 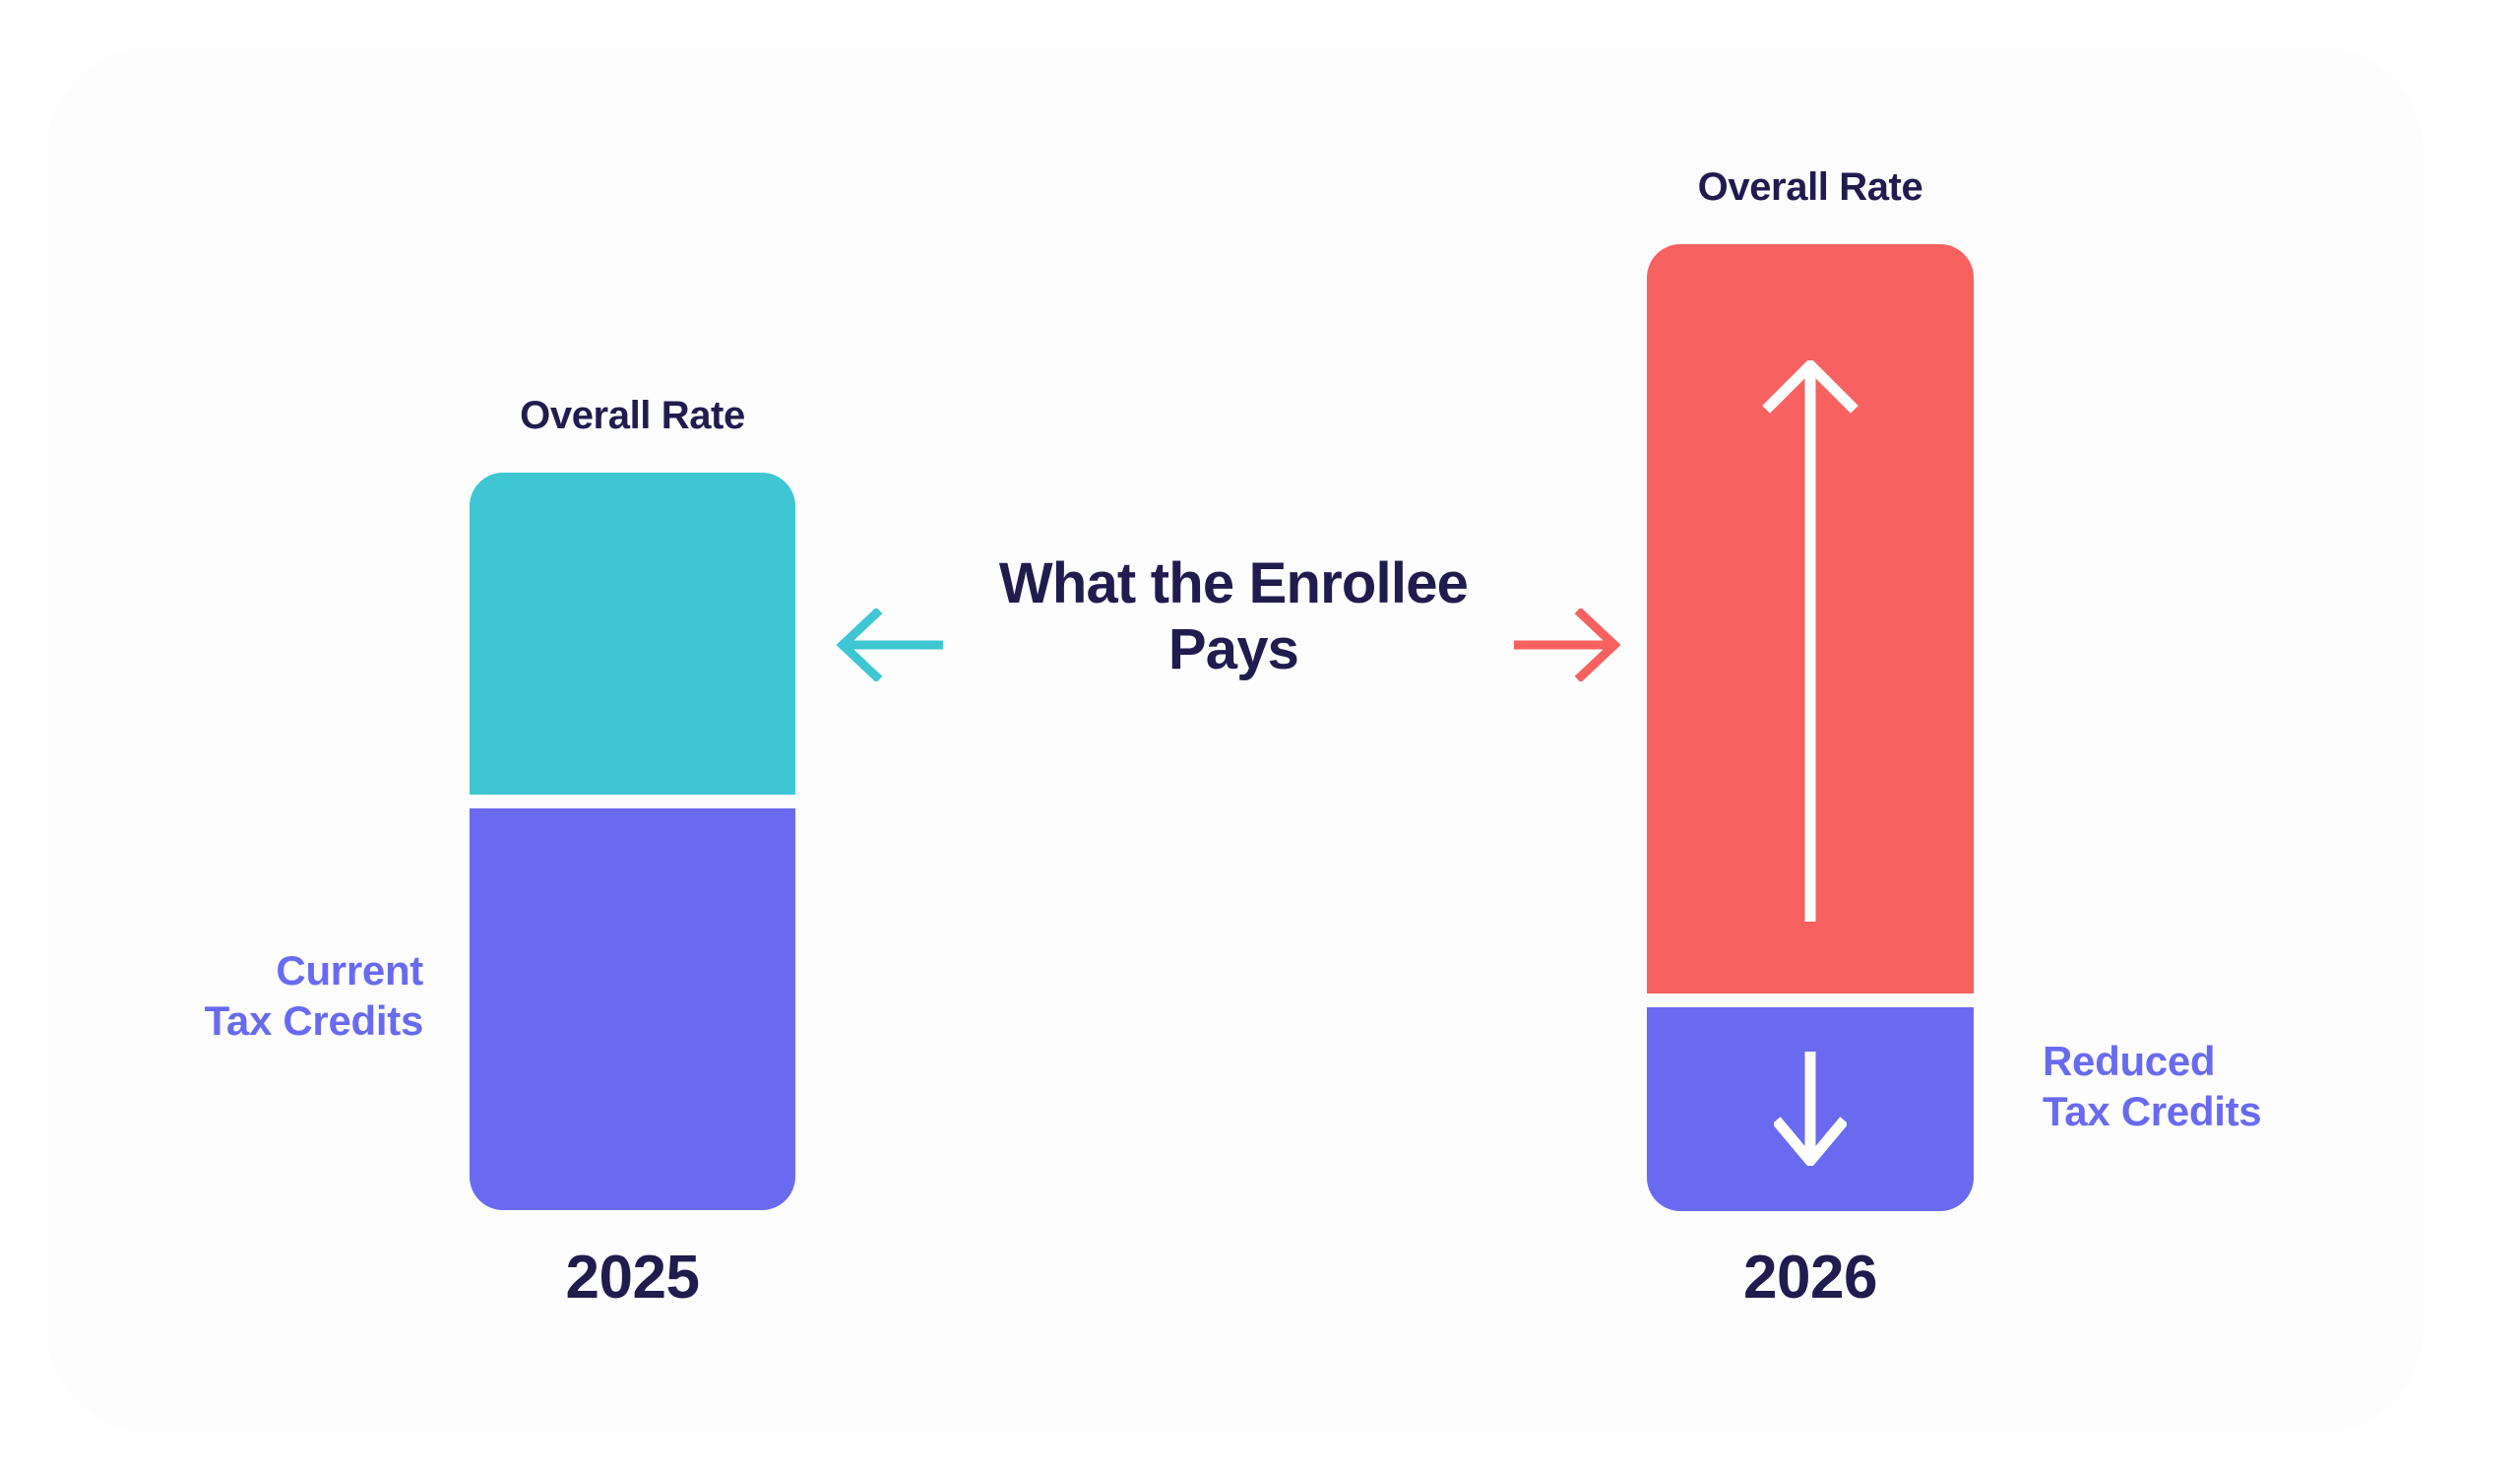 What do you see at coordinates (1810, 187) in the screenshot?
I see `column-heading-2026: Overall Rate` at bounding box center [1810, 187].